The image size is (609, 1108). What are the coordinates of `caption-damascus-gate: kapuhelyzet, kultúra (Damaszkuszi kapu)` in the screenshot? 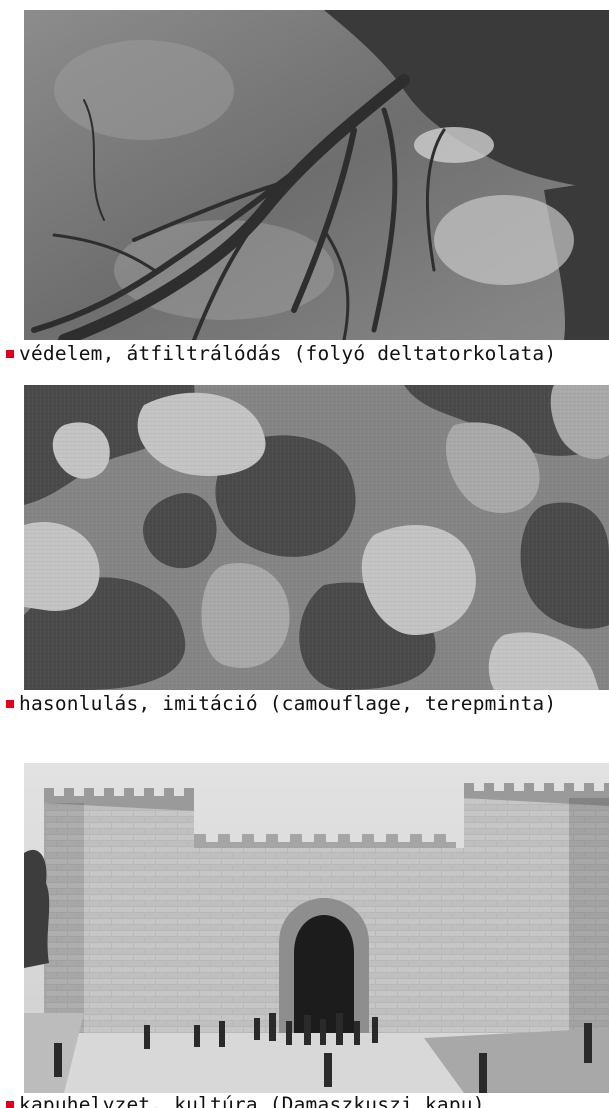 It's located at (245, 1101).